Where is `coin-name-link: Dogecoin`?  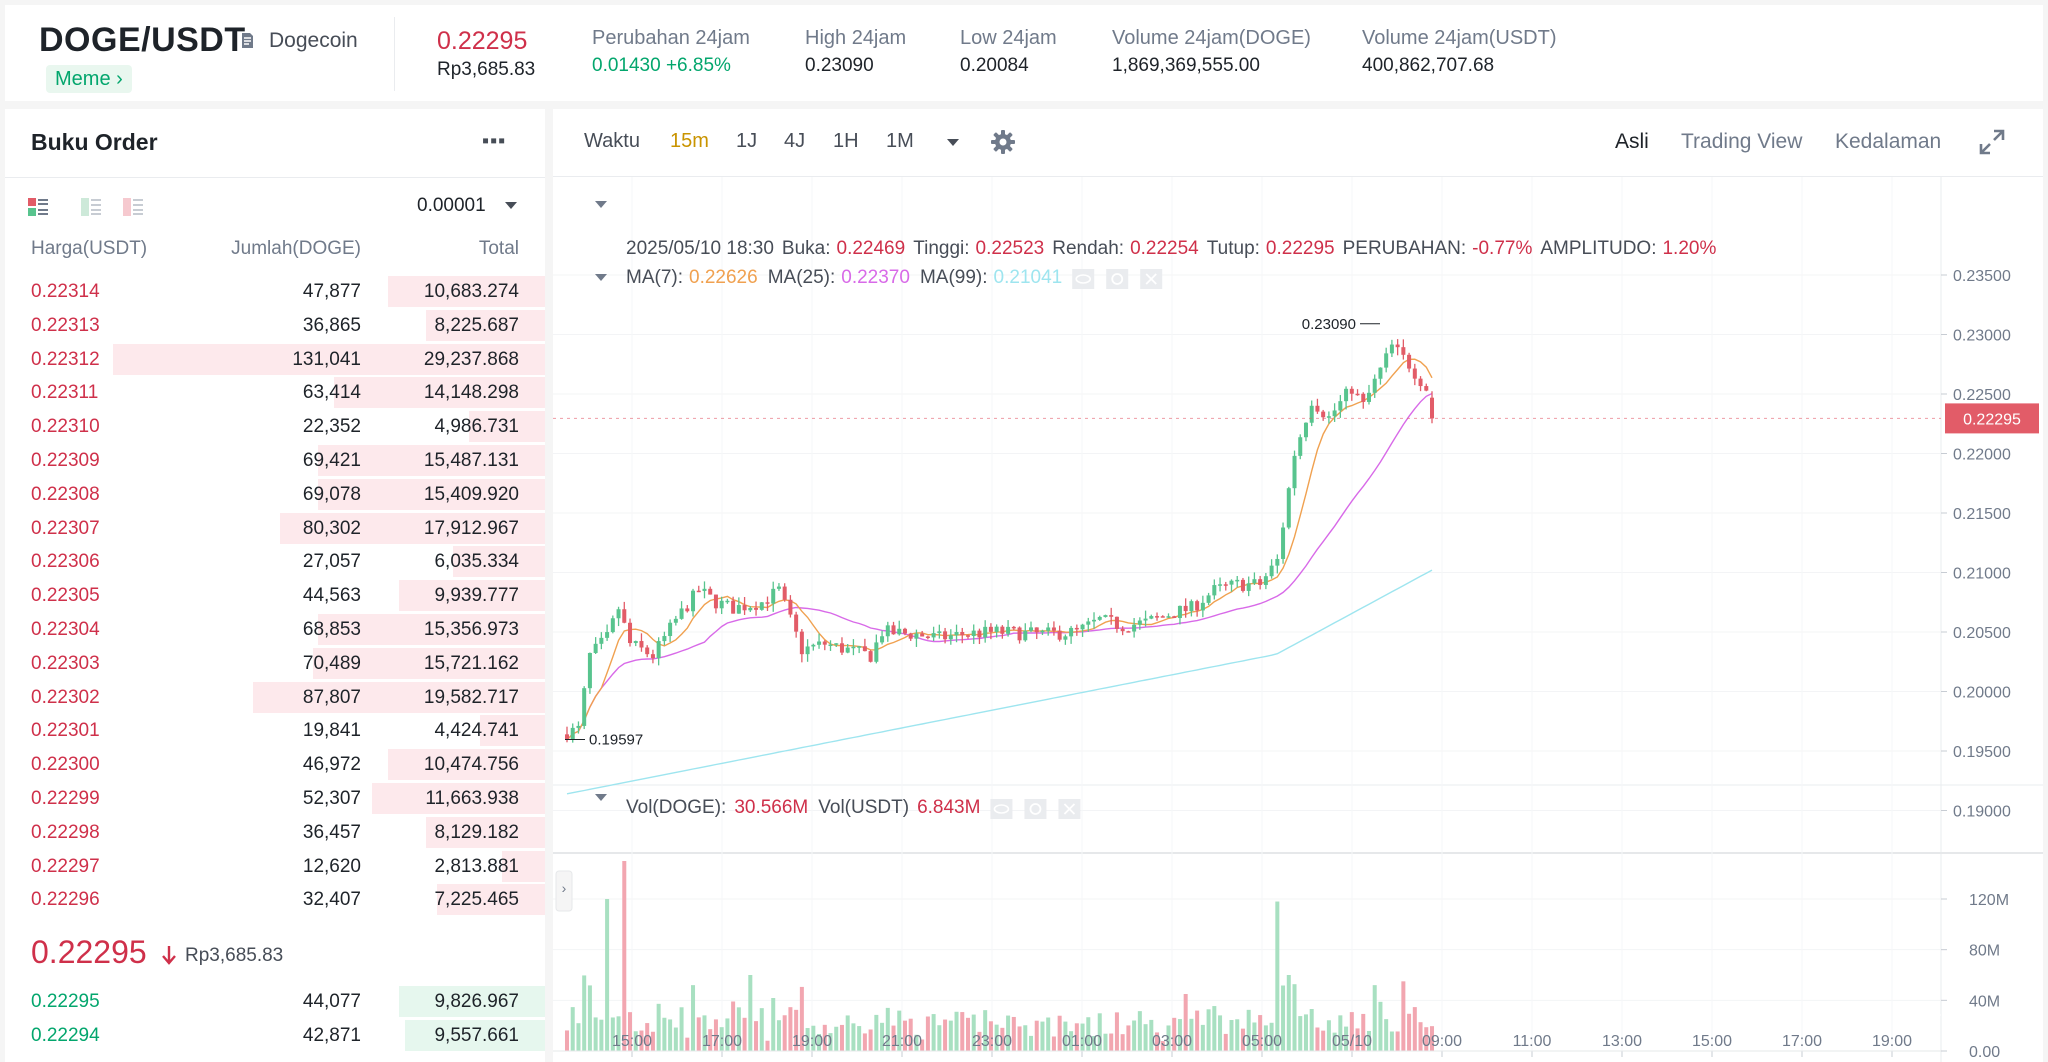 coin-name-link: Dogecoin is located at coordinates (313, 40).